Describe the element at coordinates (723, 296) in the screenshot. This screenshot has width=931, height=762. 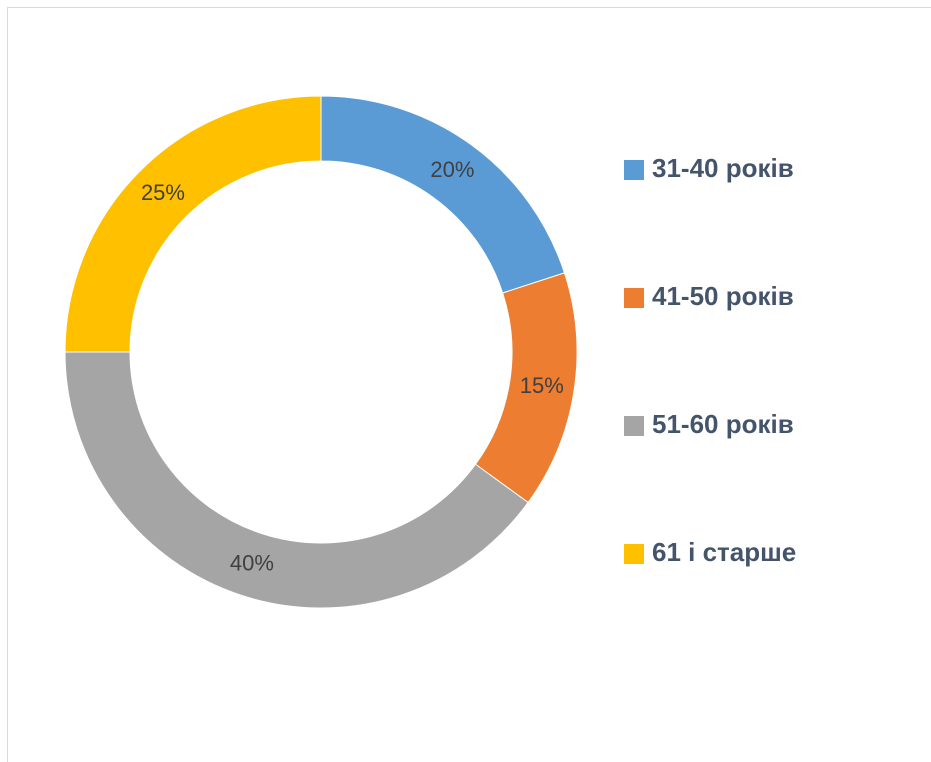
I see `legend-label: 41-50 років` at that location.